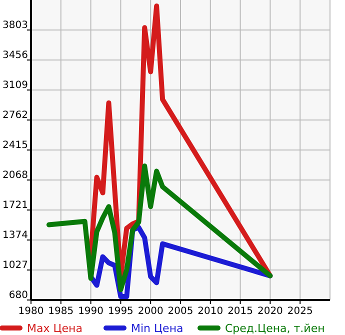 The image size is (345, 335). What do you see at coordinates (121, 311) in the screenshot?
I see `x-tick-label: 1995` at bounding box center [121, 311].